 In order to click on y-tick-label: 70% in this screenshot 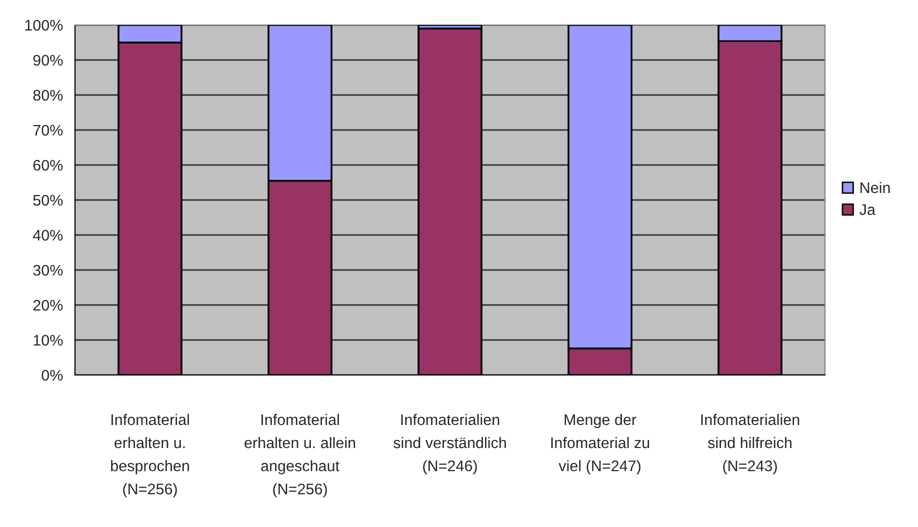, I will do `click(48, 130)`.